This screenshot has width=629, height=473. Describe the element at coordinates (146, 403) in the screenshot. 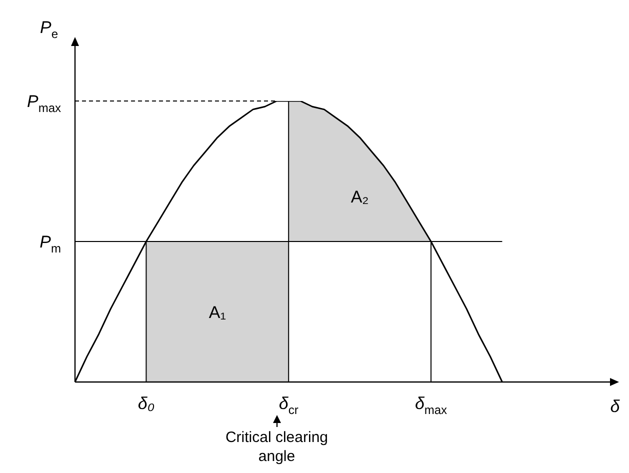

I see `x-tick-label: δ₀` at that location.